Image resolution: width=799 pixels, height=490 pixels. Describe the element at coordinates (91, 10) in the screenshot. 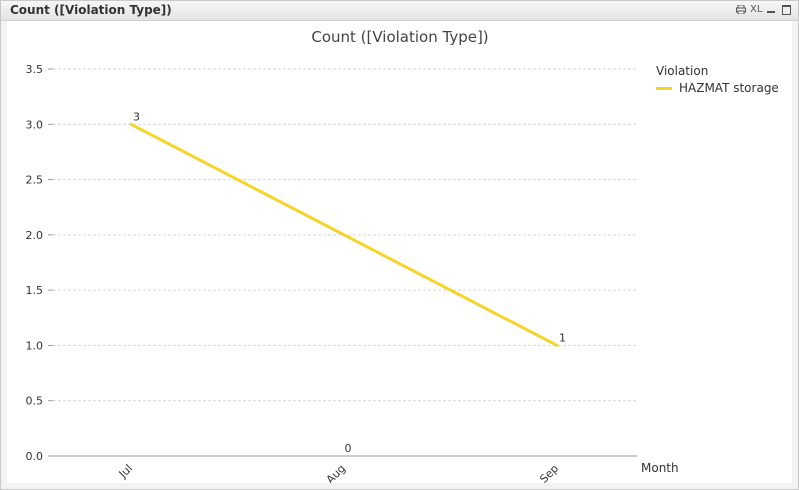

I see `window-title: Count ([Violation Type])` at that location.